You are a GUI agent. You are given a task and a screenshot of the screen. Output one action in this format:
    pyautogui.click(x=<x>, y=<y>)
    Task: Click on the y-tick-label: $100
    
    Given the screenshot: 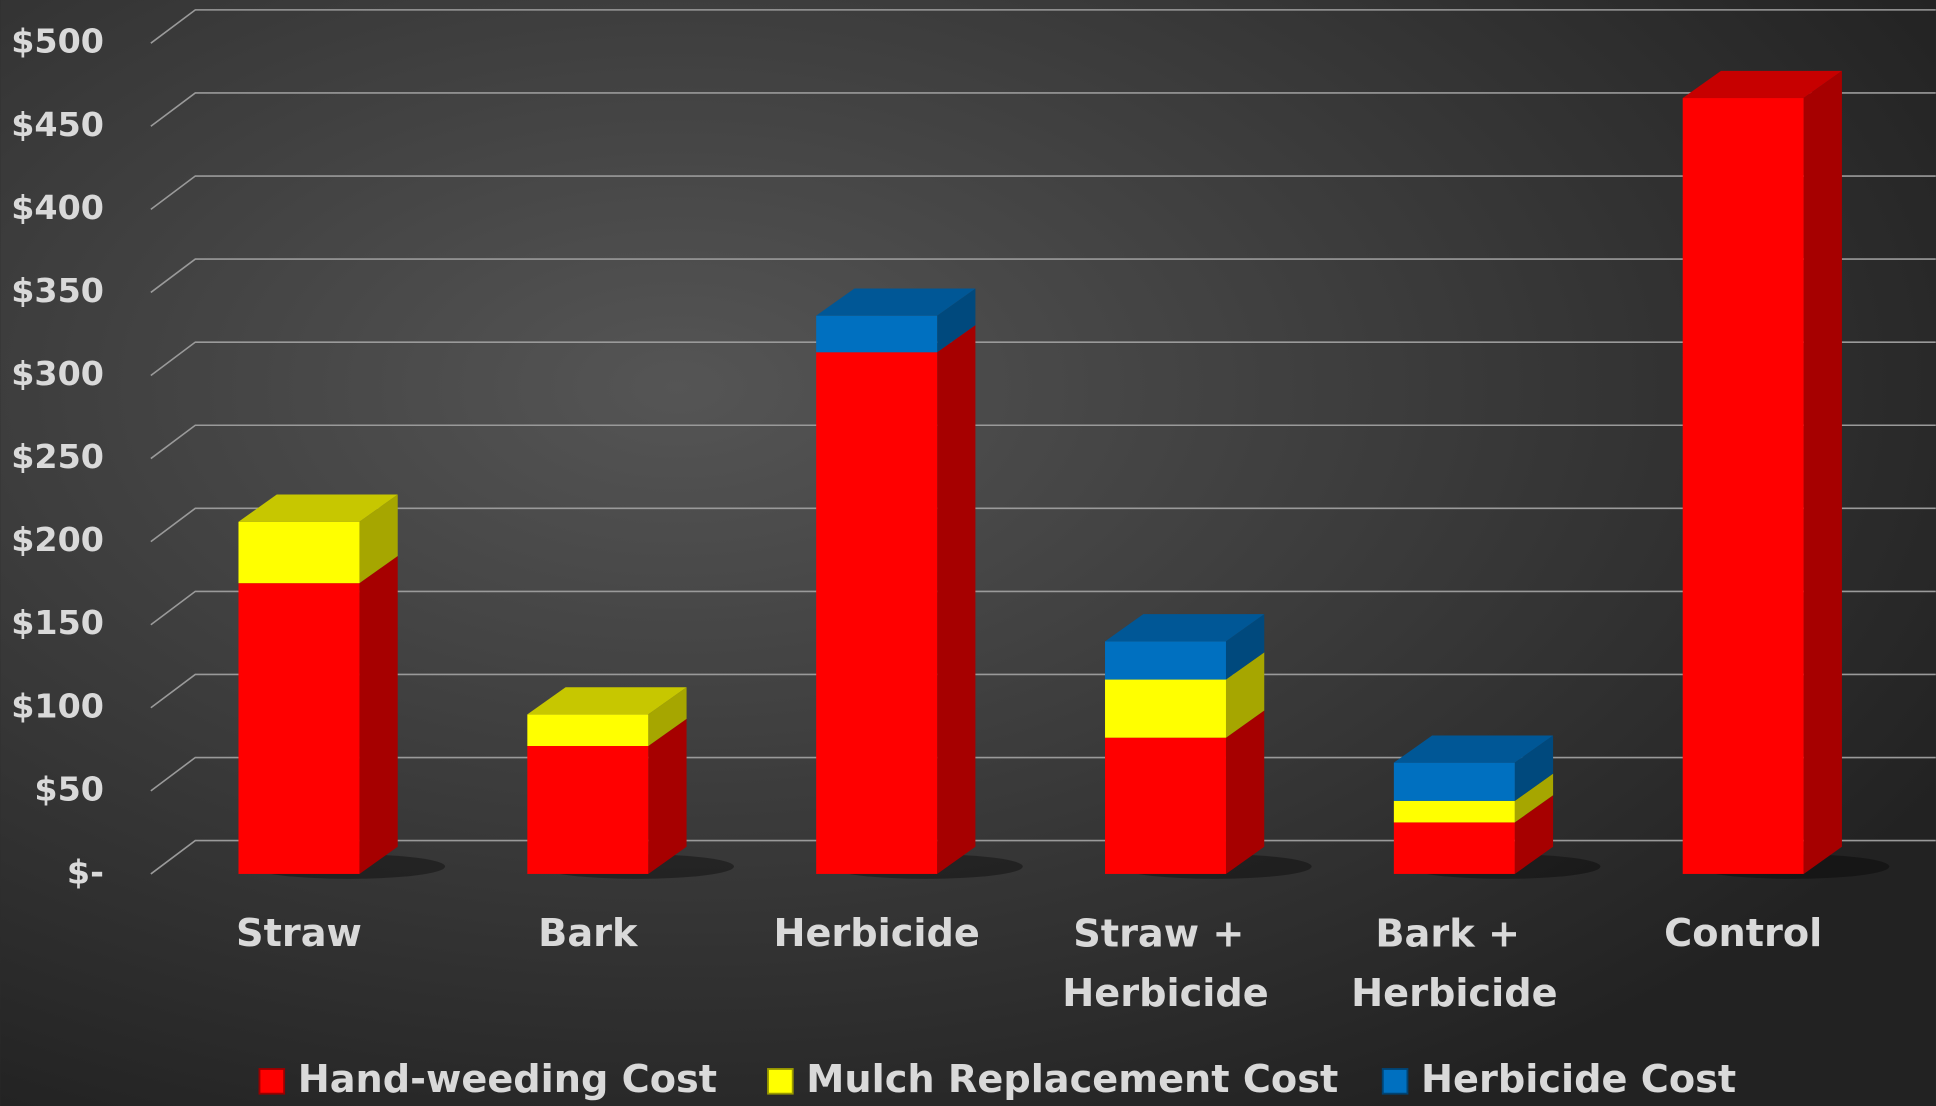 What is the action you would take?
    pyautogui.click(x=57, y=705)
    